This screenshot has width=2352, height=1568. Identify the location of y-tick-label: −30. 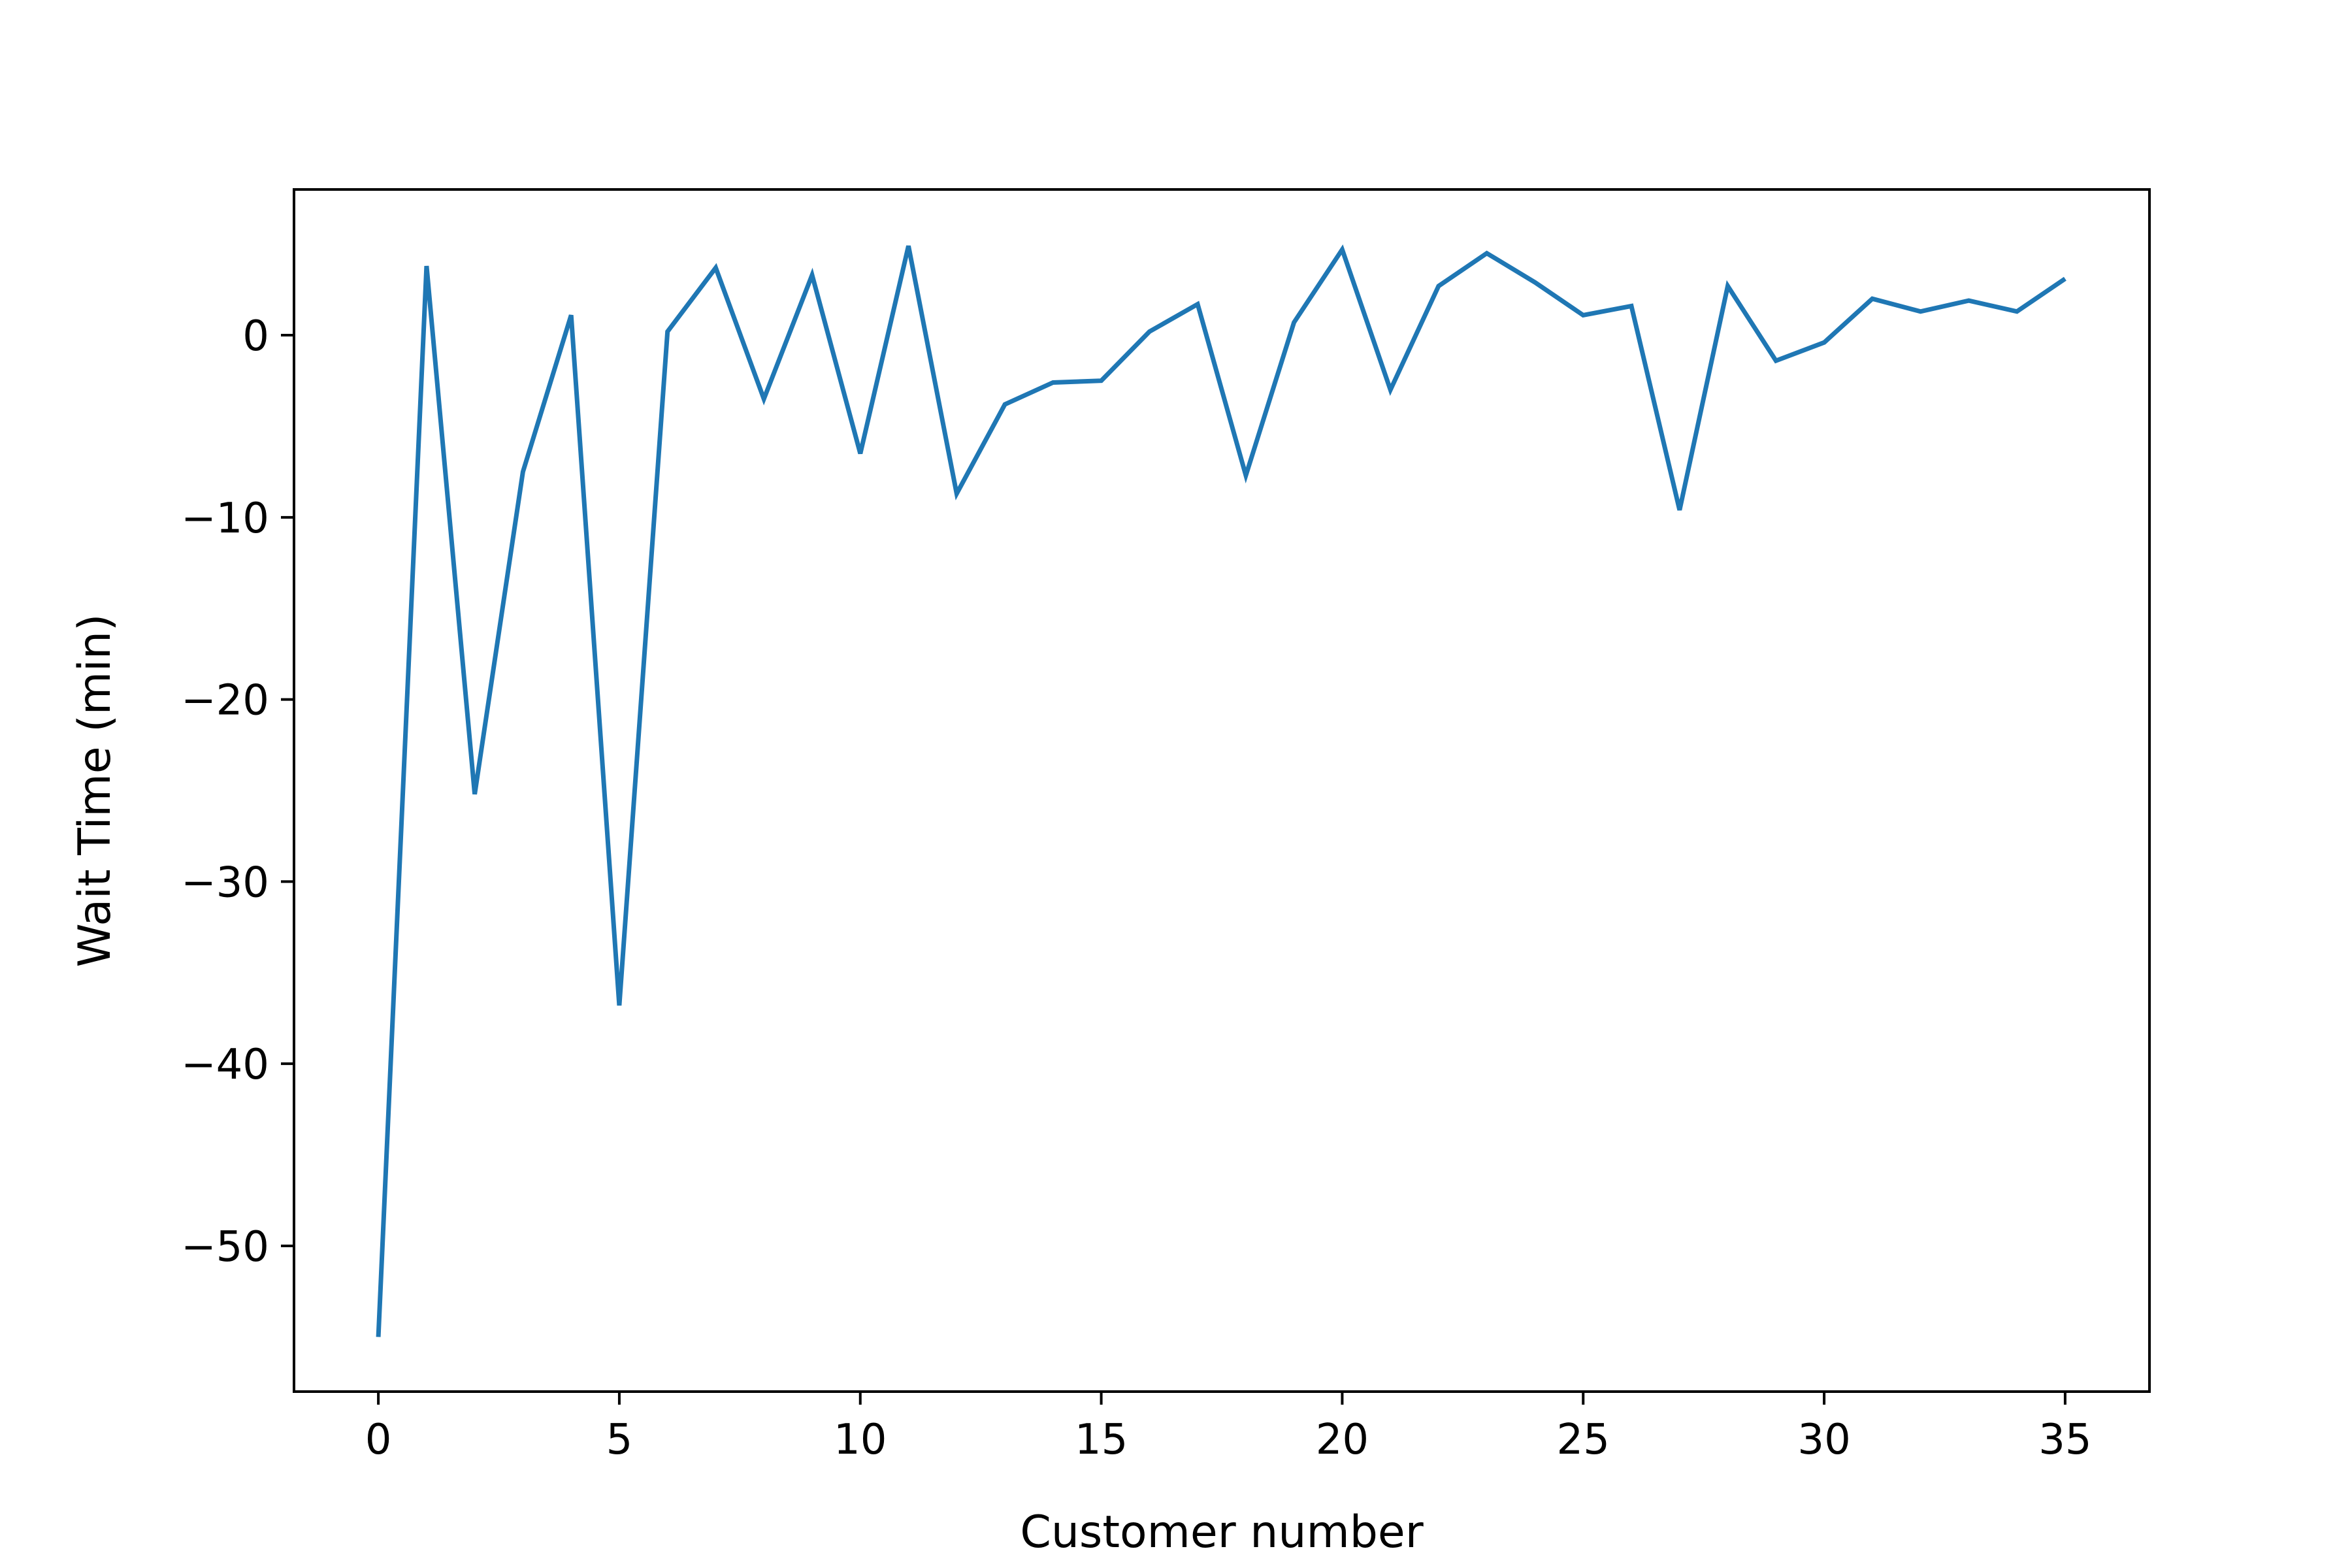
(225, 882).